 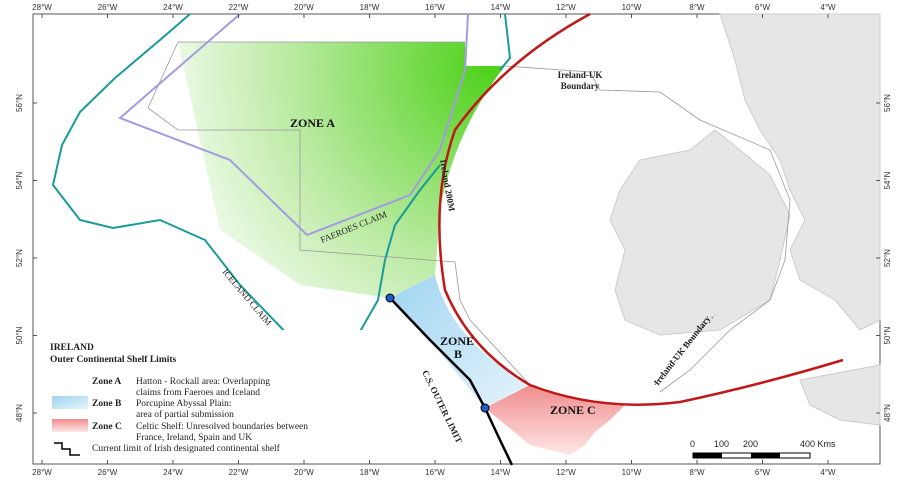 I want to click on legend-item-name: Zone B, so click(x=107, y=404).